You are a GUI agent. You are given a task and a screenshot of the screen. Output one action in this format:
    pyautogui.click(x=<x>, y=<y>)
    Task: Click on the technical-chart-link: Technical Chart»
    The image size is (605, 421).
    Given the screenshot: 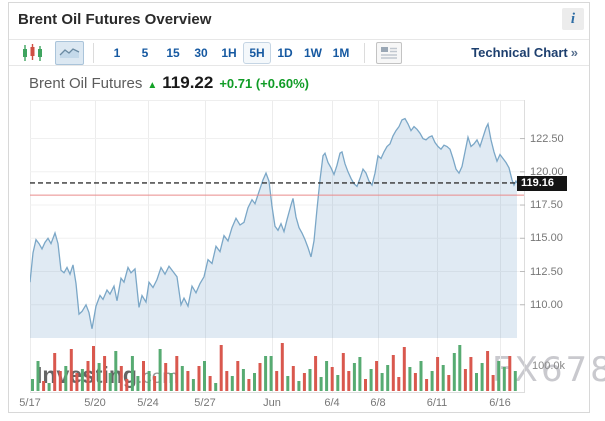 What is the action you would take?
    pyautogui.click(x=524, y=52)
    